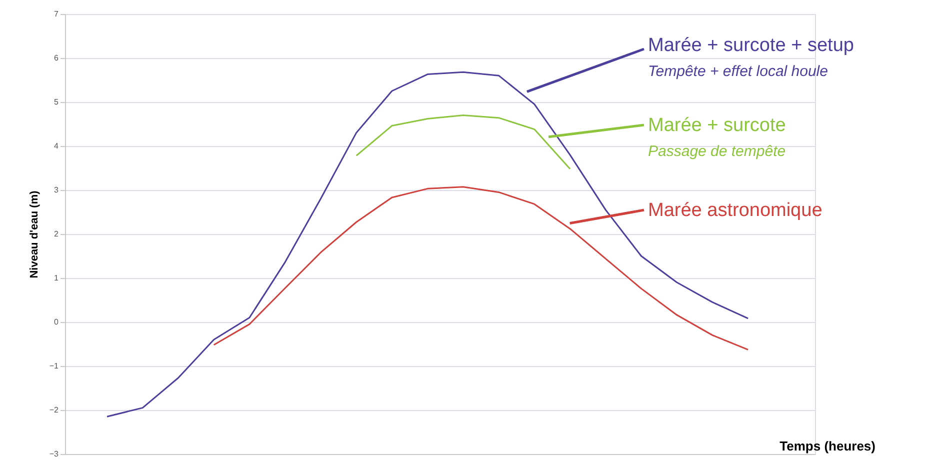 This screenshot has height=462, width=937. I want to click on legend-label: Marée astronomique, so click(735, 210).